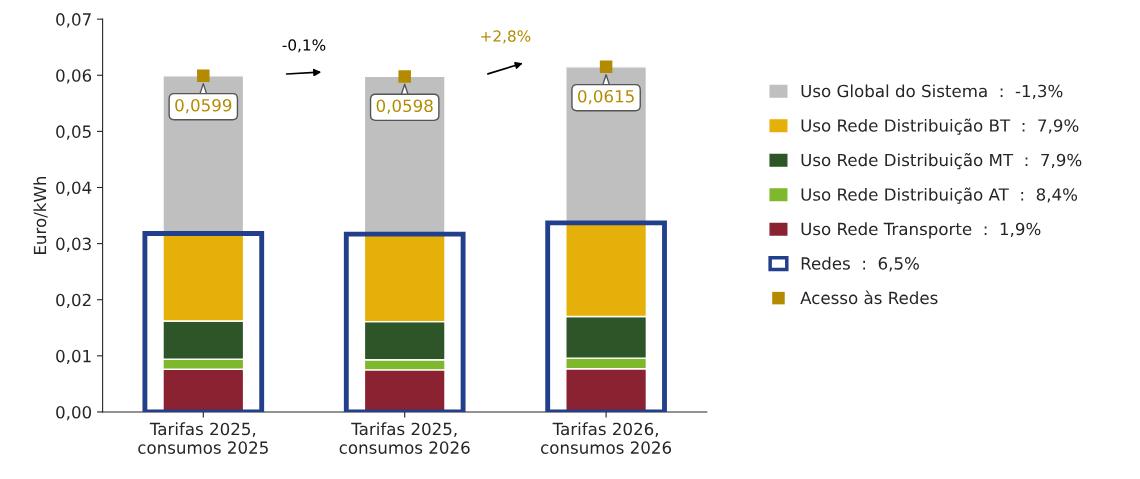  I want to click on y-tick-label: 0,06, so click(74, 76).